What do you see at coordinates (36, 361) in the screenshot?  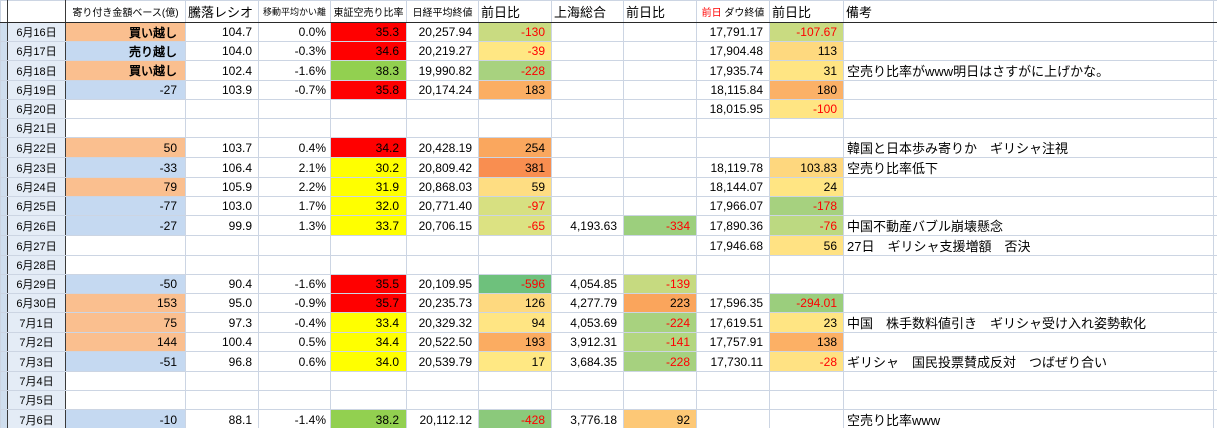 I see `cell-17-date: 7月3日` at bounding box center [36, 361].